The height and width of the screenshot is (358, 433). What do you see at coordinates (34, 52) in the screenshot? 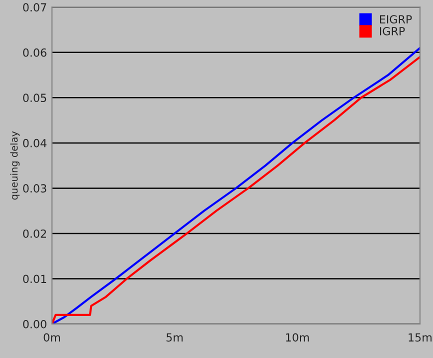
I see `y-tick-label: 0.06` at bounding box center [34, 52].